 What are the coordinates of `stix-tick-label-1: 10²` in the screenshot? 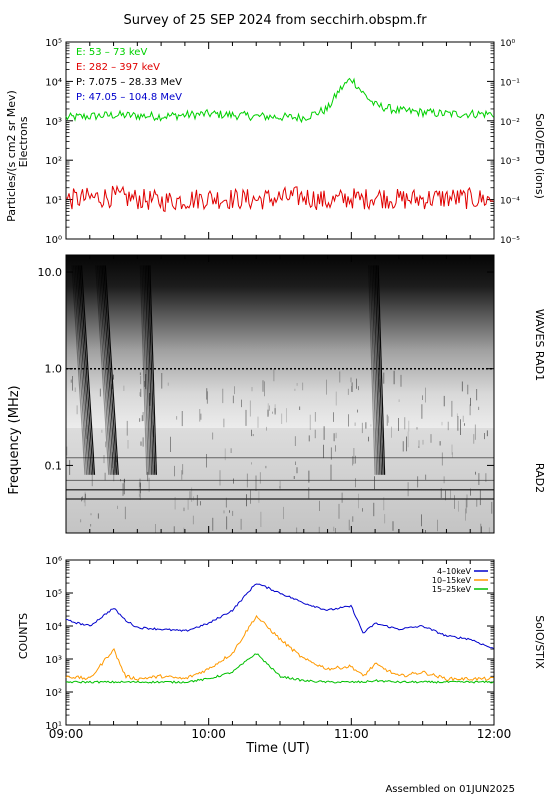 It's located at (53, 693).